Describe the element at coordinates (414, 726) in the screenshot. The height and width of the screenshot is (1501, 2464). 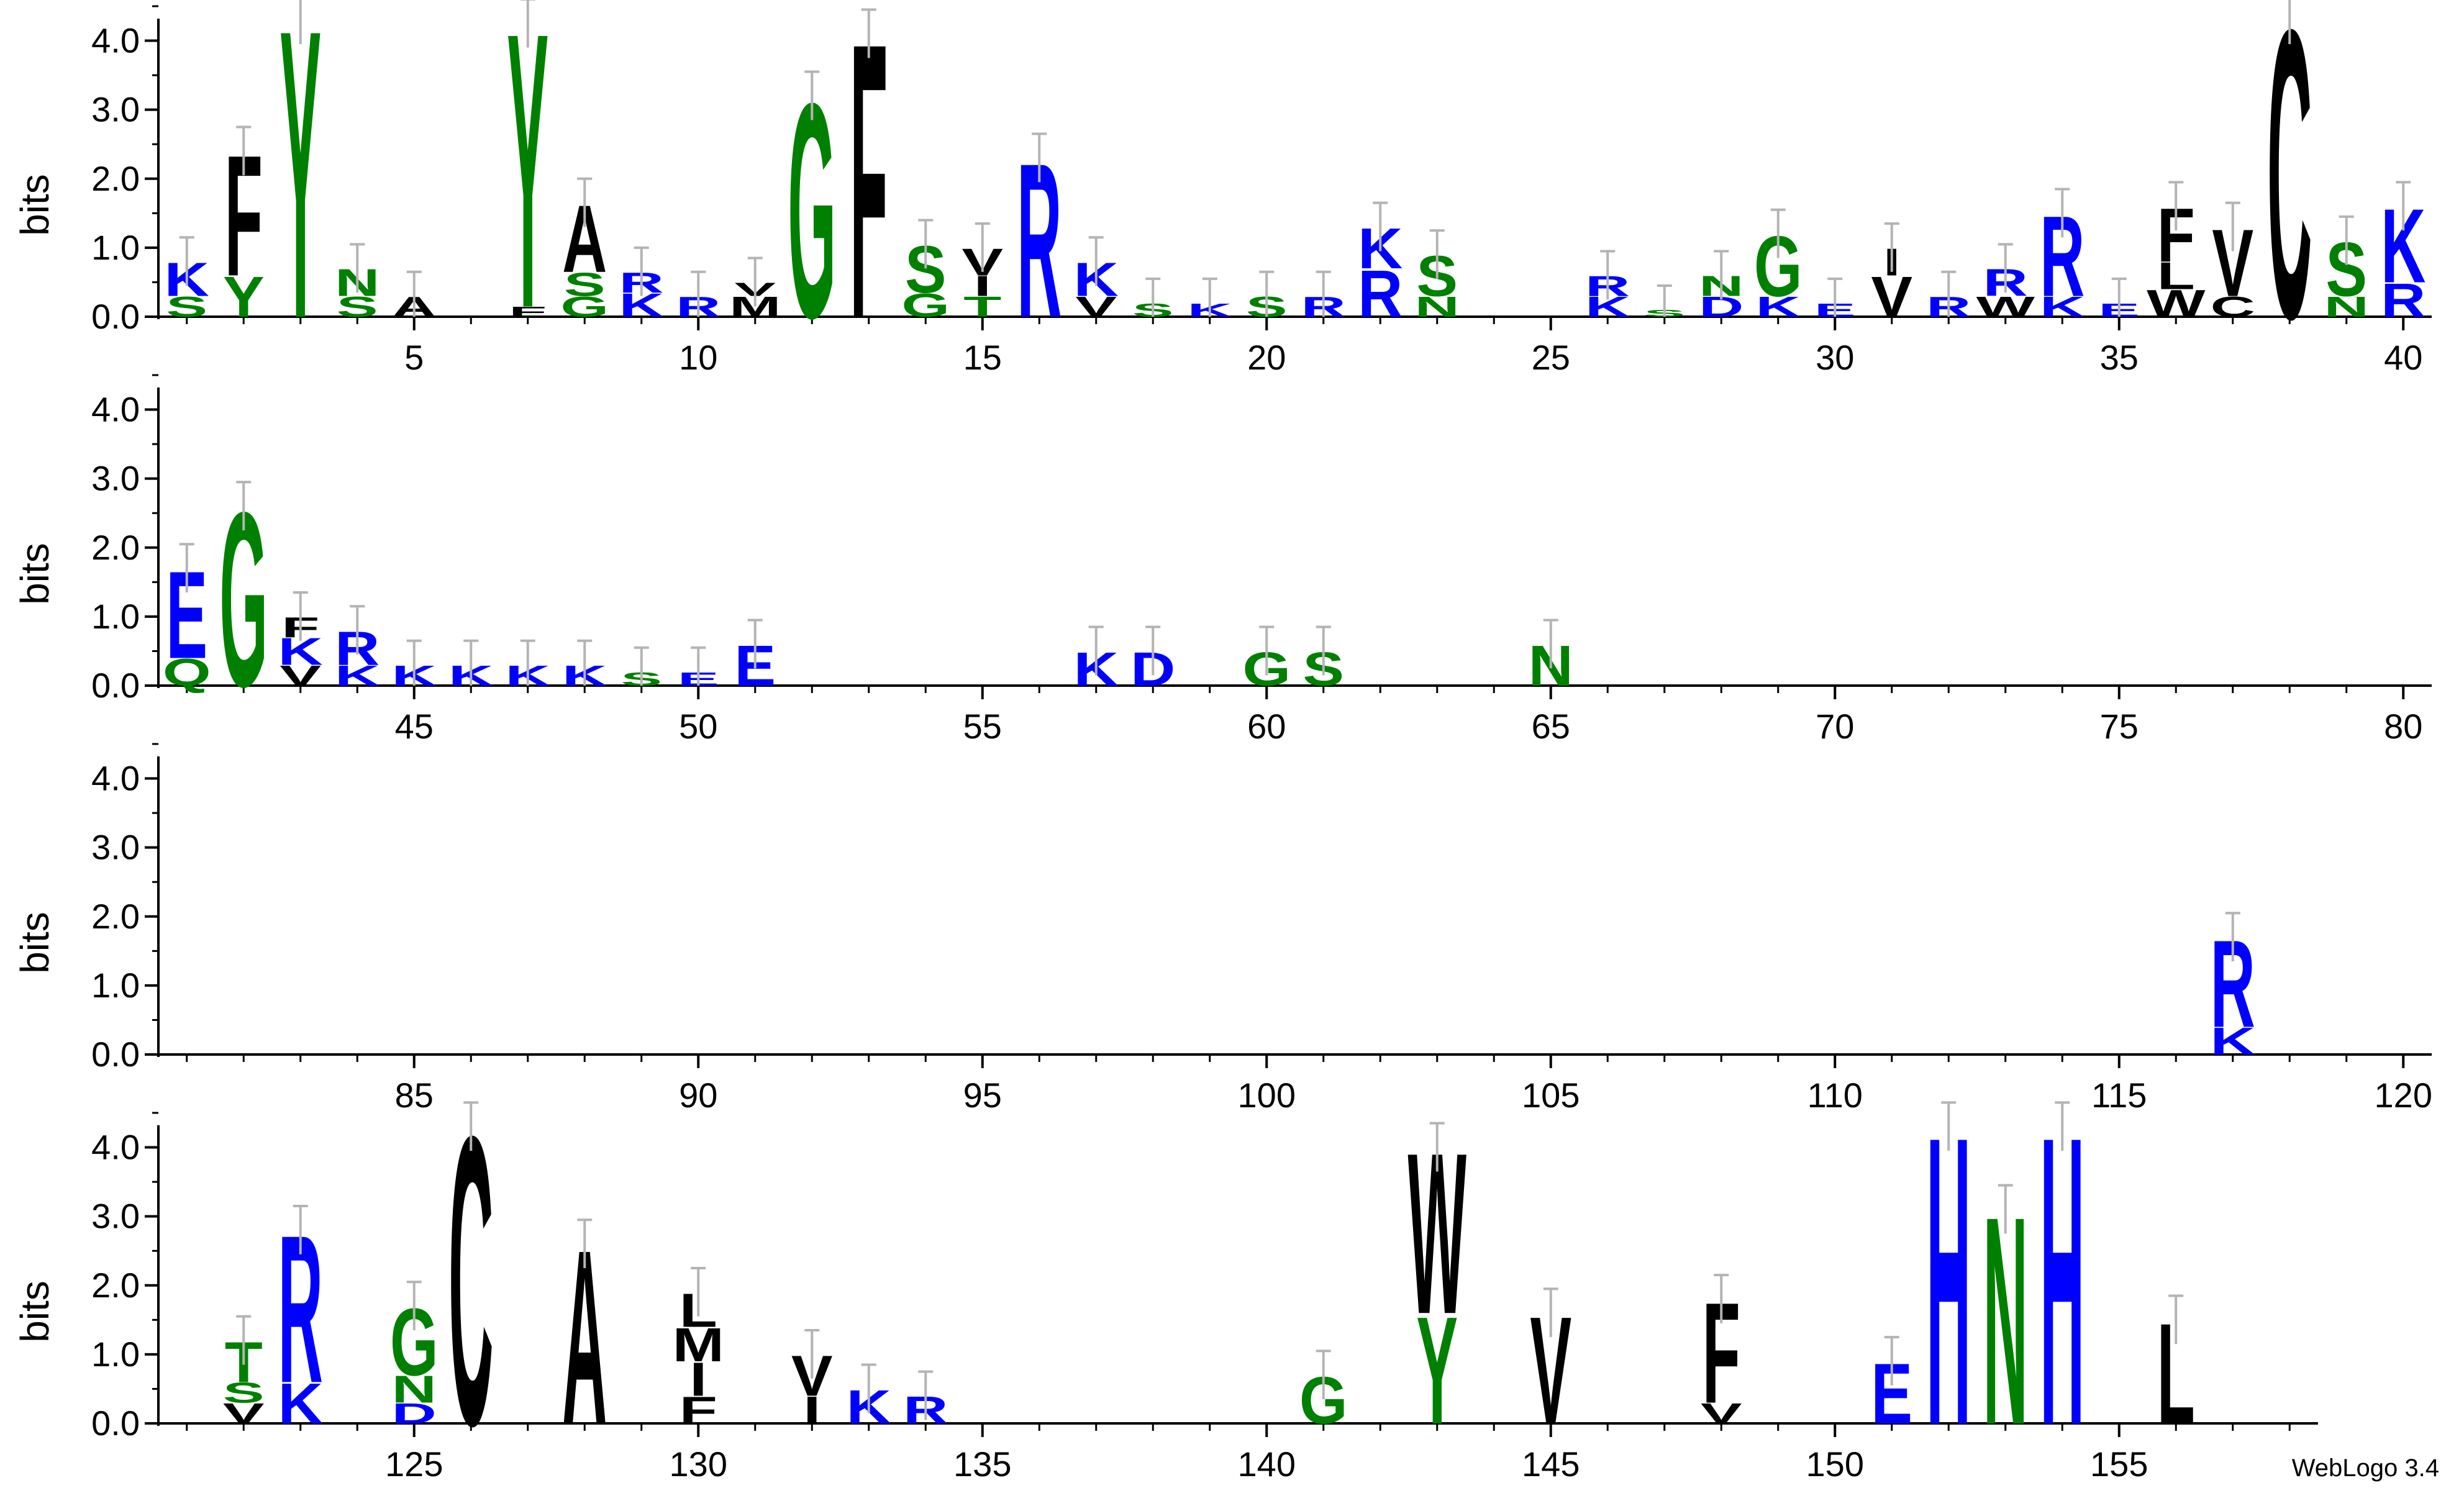
I see `x-tick-label: 45` at that location.